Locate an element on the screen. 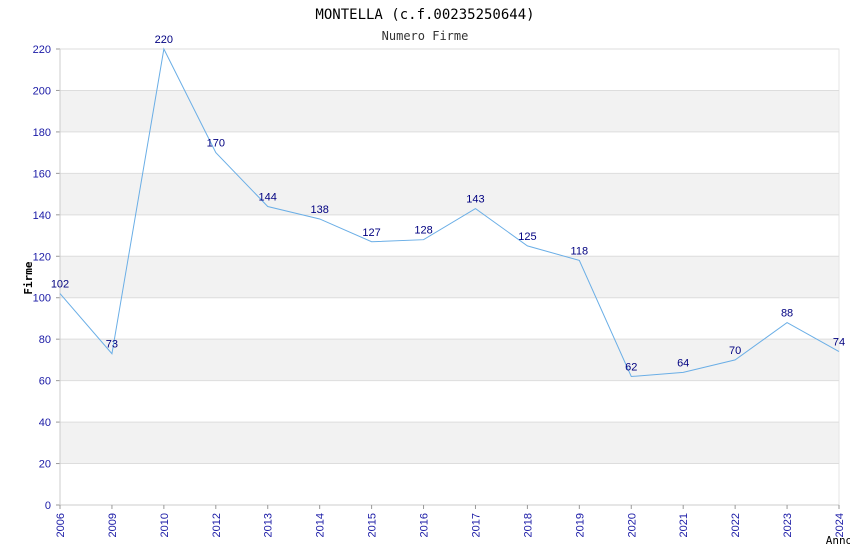 The width and height of the screenshot is (850, 550). x-tick-label: 2017 is located at coordinates (476, 525).